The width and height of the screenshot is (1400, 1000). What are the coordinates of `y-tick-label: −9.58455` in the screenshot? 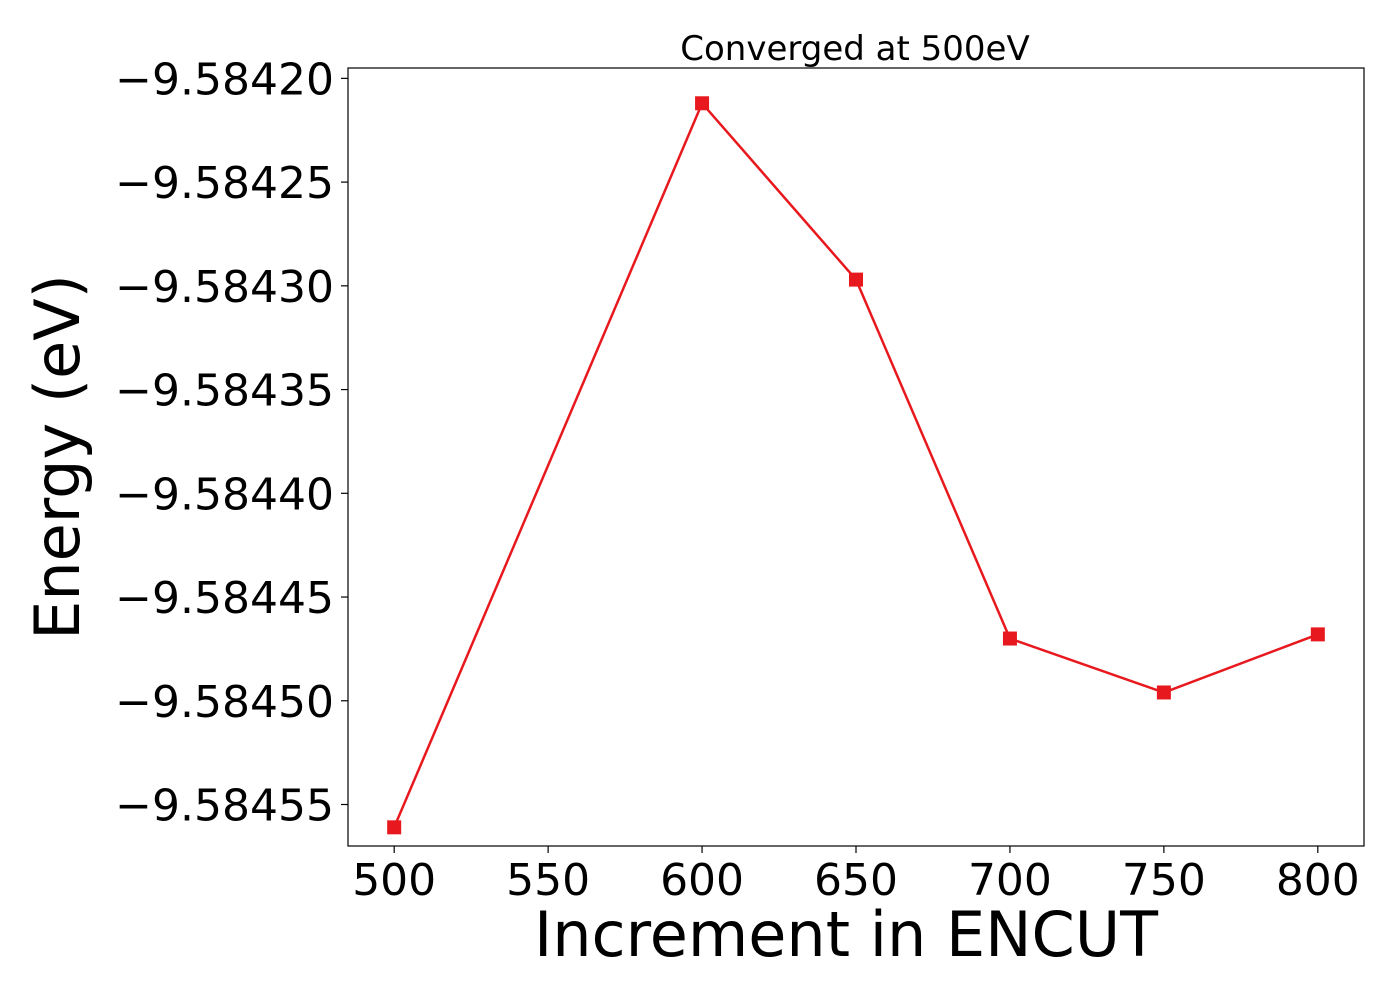 It's located at (224, 806).